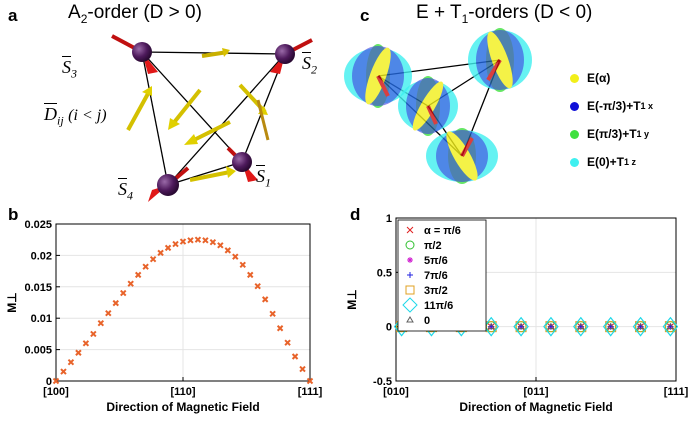  Describe the element at coordinates (169, 184) in the screenshot. I see `spin-s4` at that location.